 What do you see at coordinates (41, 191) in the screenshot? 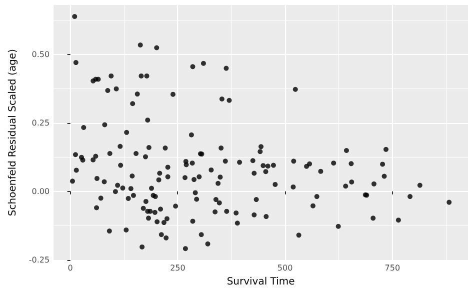
I see `y-tick-label: 0.00` at bounding box center [41, 191].